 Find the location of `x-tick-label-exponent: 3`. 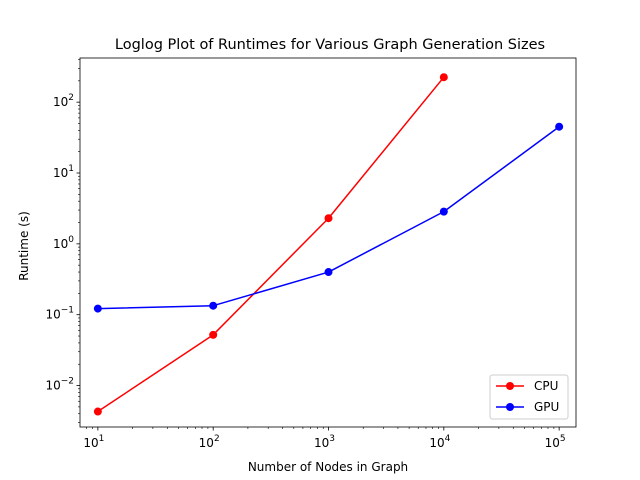

x-tick-label-exponent: 3 is located at coordinates (332, 439).